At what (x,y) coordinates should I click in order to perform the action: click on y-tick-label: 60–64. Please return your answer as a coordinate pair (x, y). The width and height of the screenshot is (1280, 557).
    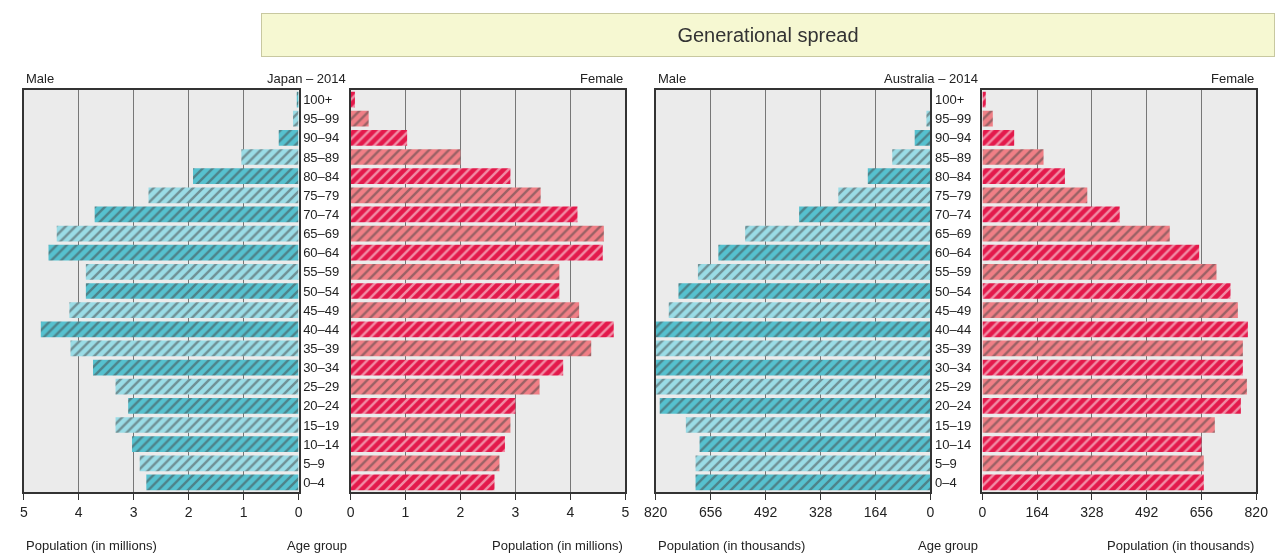
    Looking at the image, I should click on (953, 253).